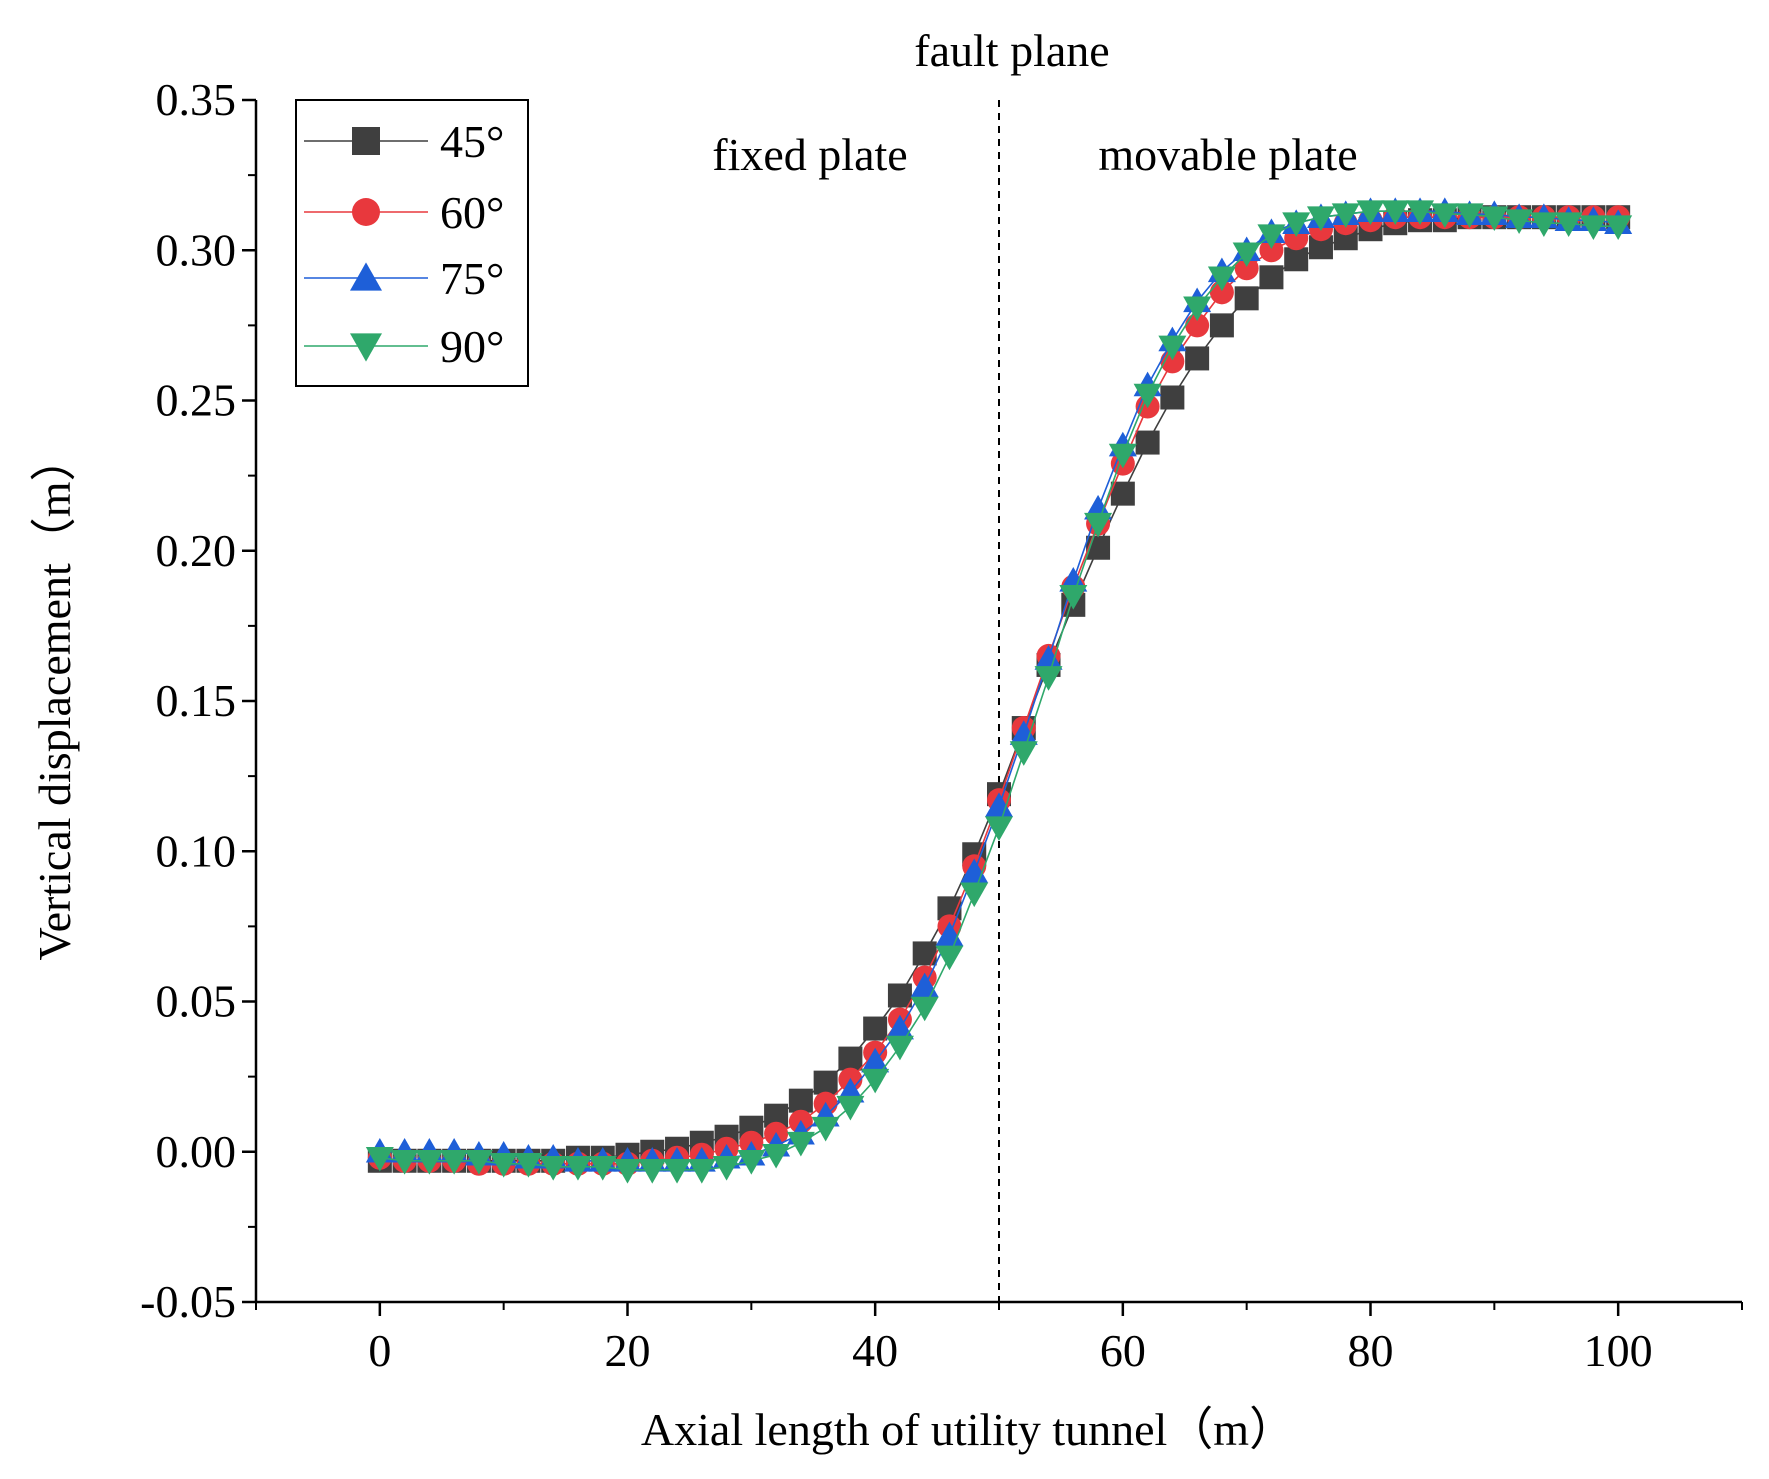 This screenshot has width=1769, height=1479. What do you see at coordinates (196, 1151) in the screenshot?
I see `y-tick-label: 0.00` at bounding box center [196, 1151].